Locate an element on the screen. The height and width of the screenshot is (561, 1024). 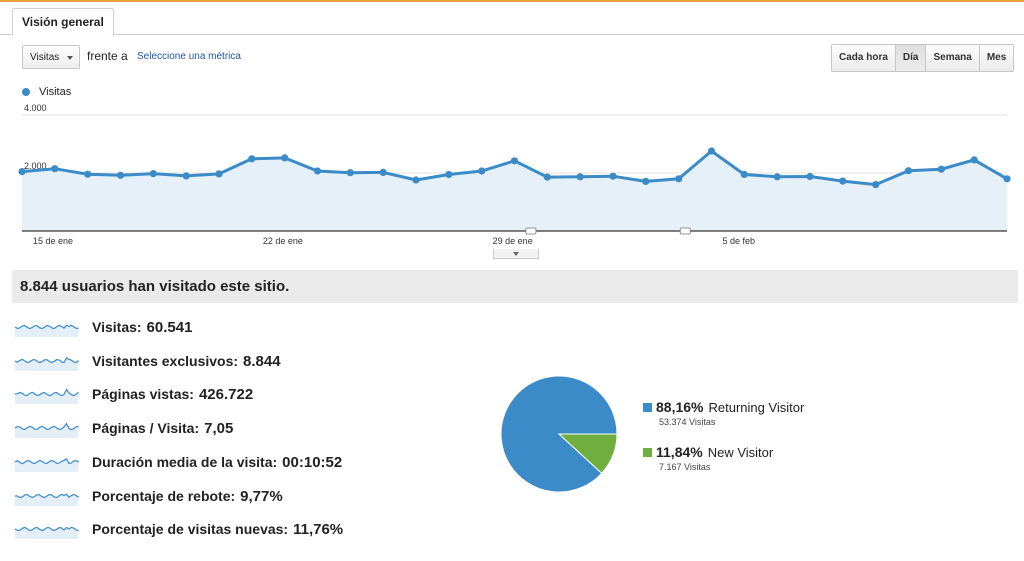
metric-select: Visitas is located at coordinates (51, 57).